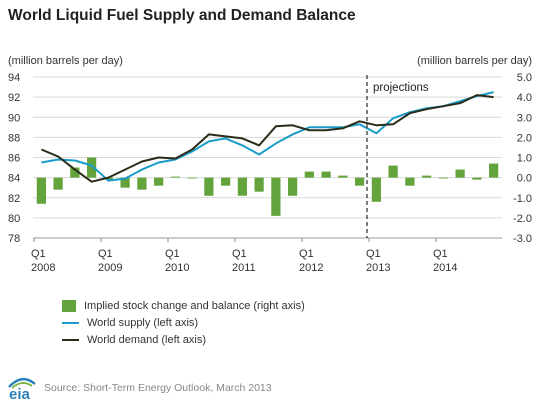 This screenshot has height=402, width=540. Describe the element at coordinates (69, 305) in the screenshot. I see `legend-swatch-stock` at that location.